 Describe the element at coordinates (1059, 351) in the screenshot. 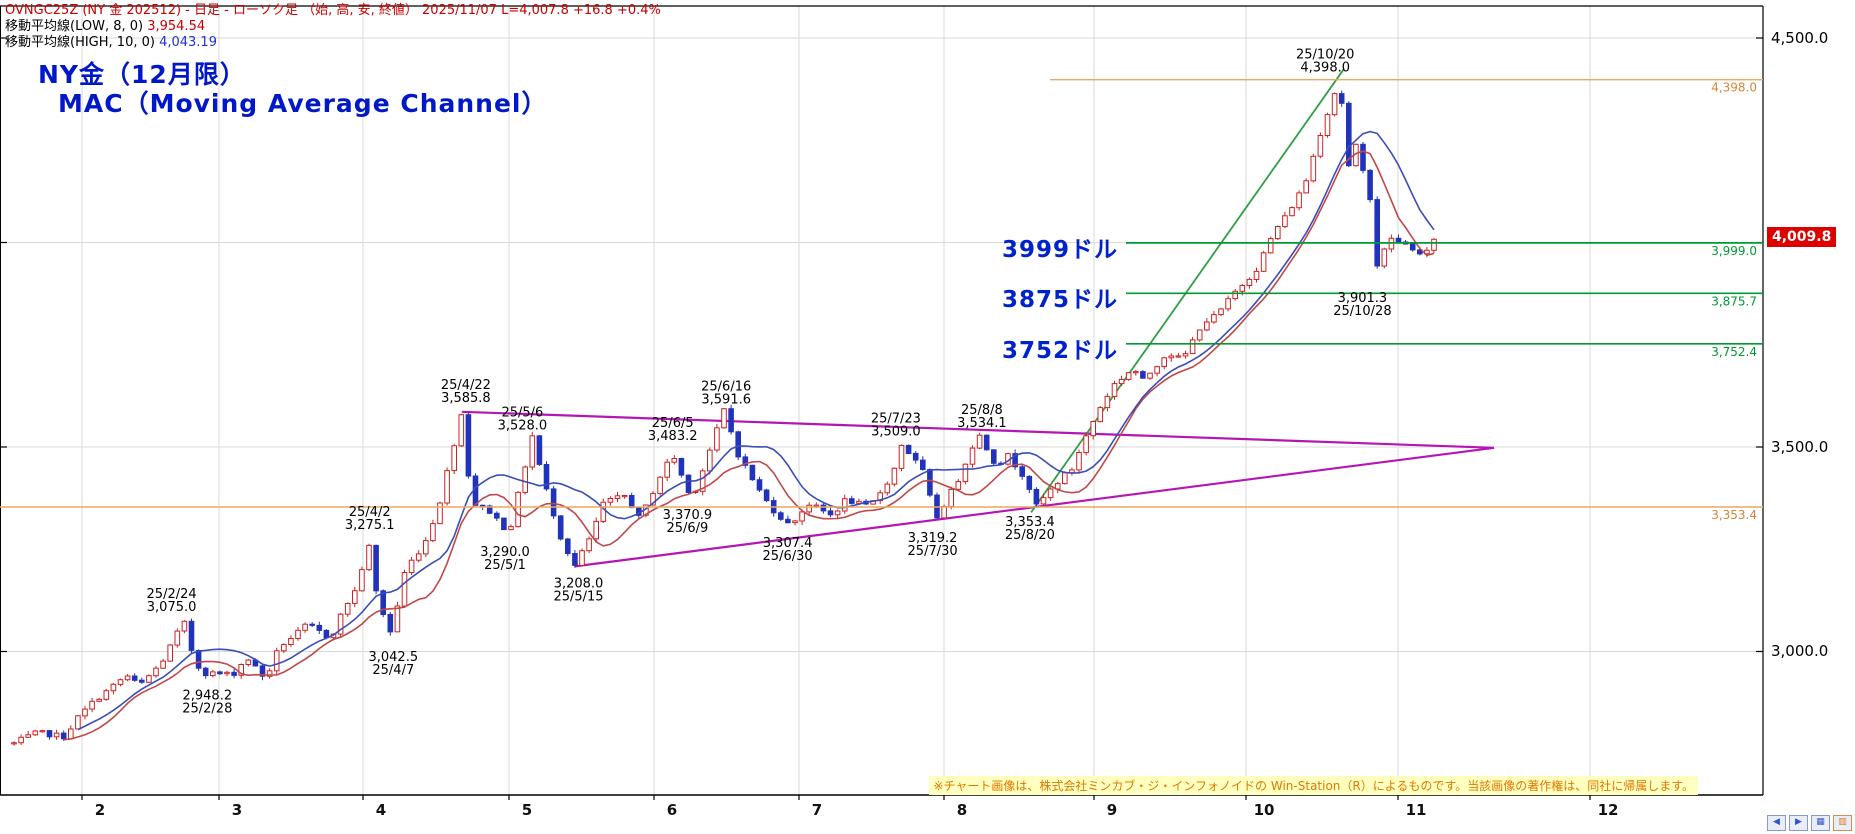

I see `price-level-label-3752: 3752ドル` at that location.